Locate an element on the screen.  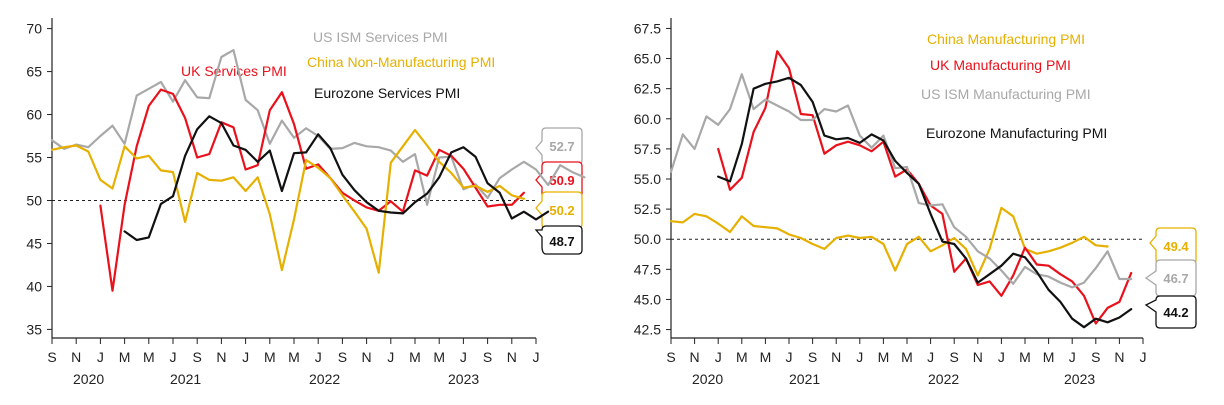
y-tick-label: 40 is located at coordinates (34, 286).